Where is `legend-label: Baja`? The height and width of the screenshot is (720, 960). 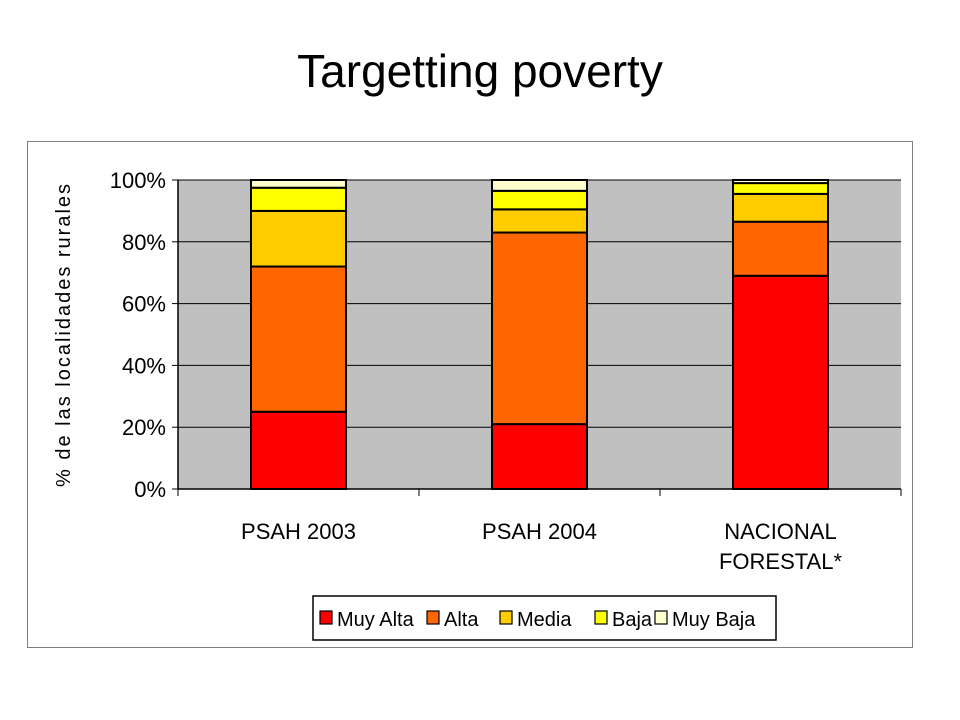
legend-label: Baja is located at coordinates (632, 620).